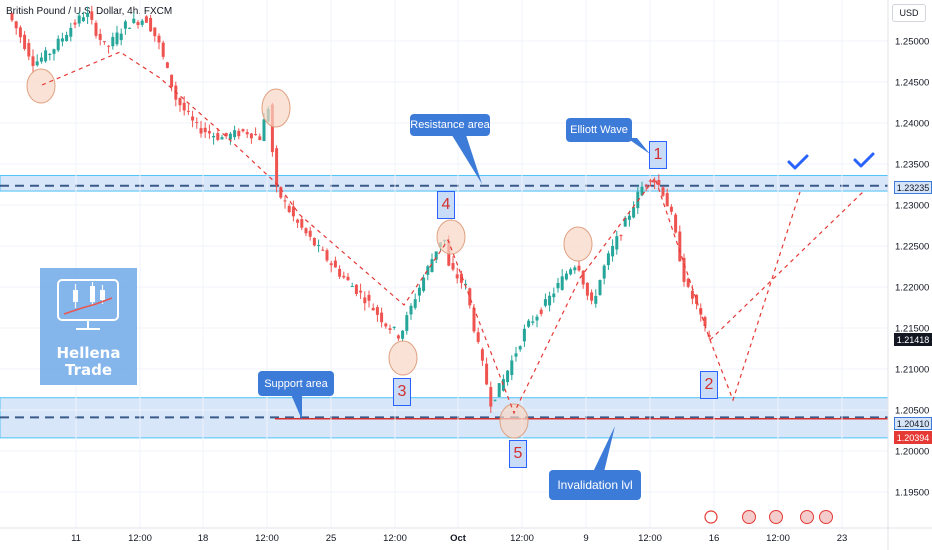 The height and width of the screenshot is (550, 932). What do you see at coordinates (585, 538) in the screenshot?
I see `x-tick-label: 9` at bounding box center [585, 538].